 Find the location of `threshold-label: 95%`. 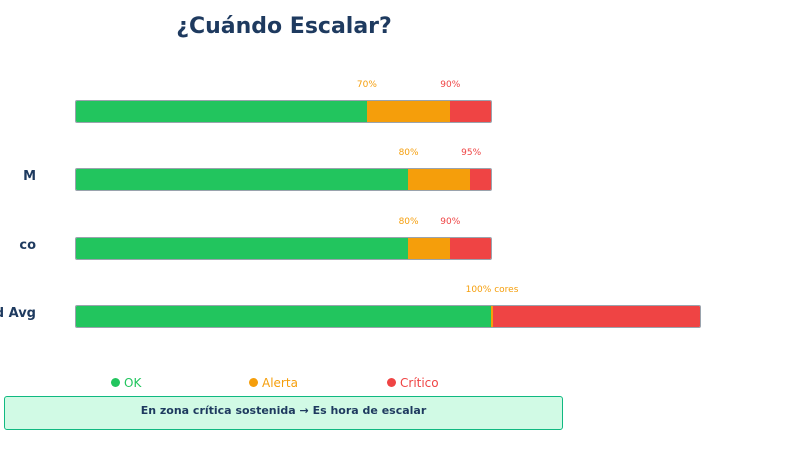

threshold-label: 95% is located at coordinates (471, 153).